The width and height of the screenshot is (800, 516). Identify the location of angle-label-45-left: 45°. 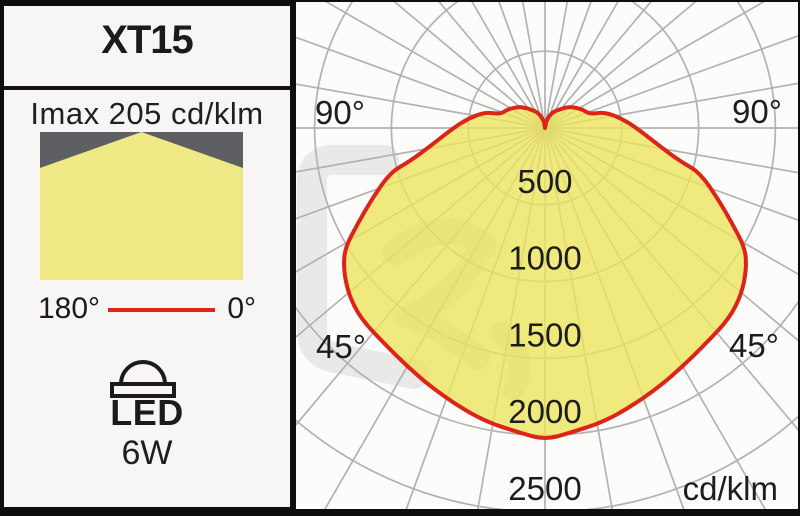
(341, 346).